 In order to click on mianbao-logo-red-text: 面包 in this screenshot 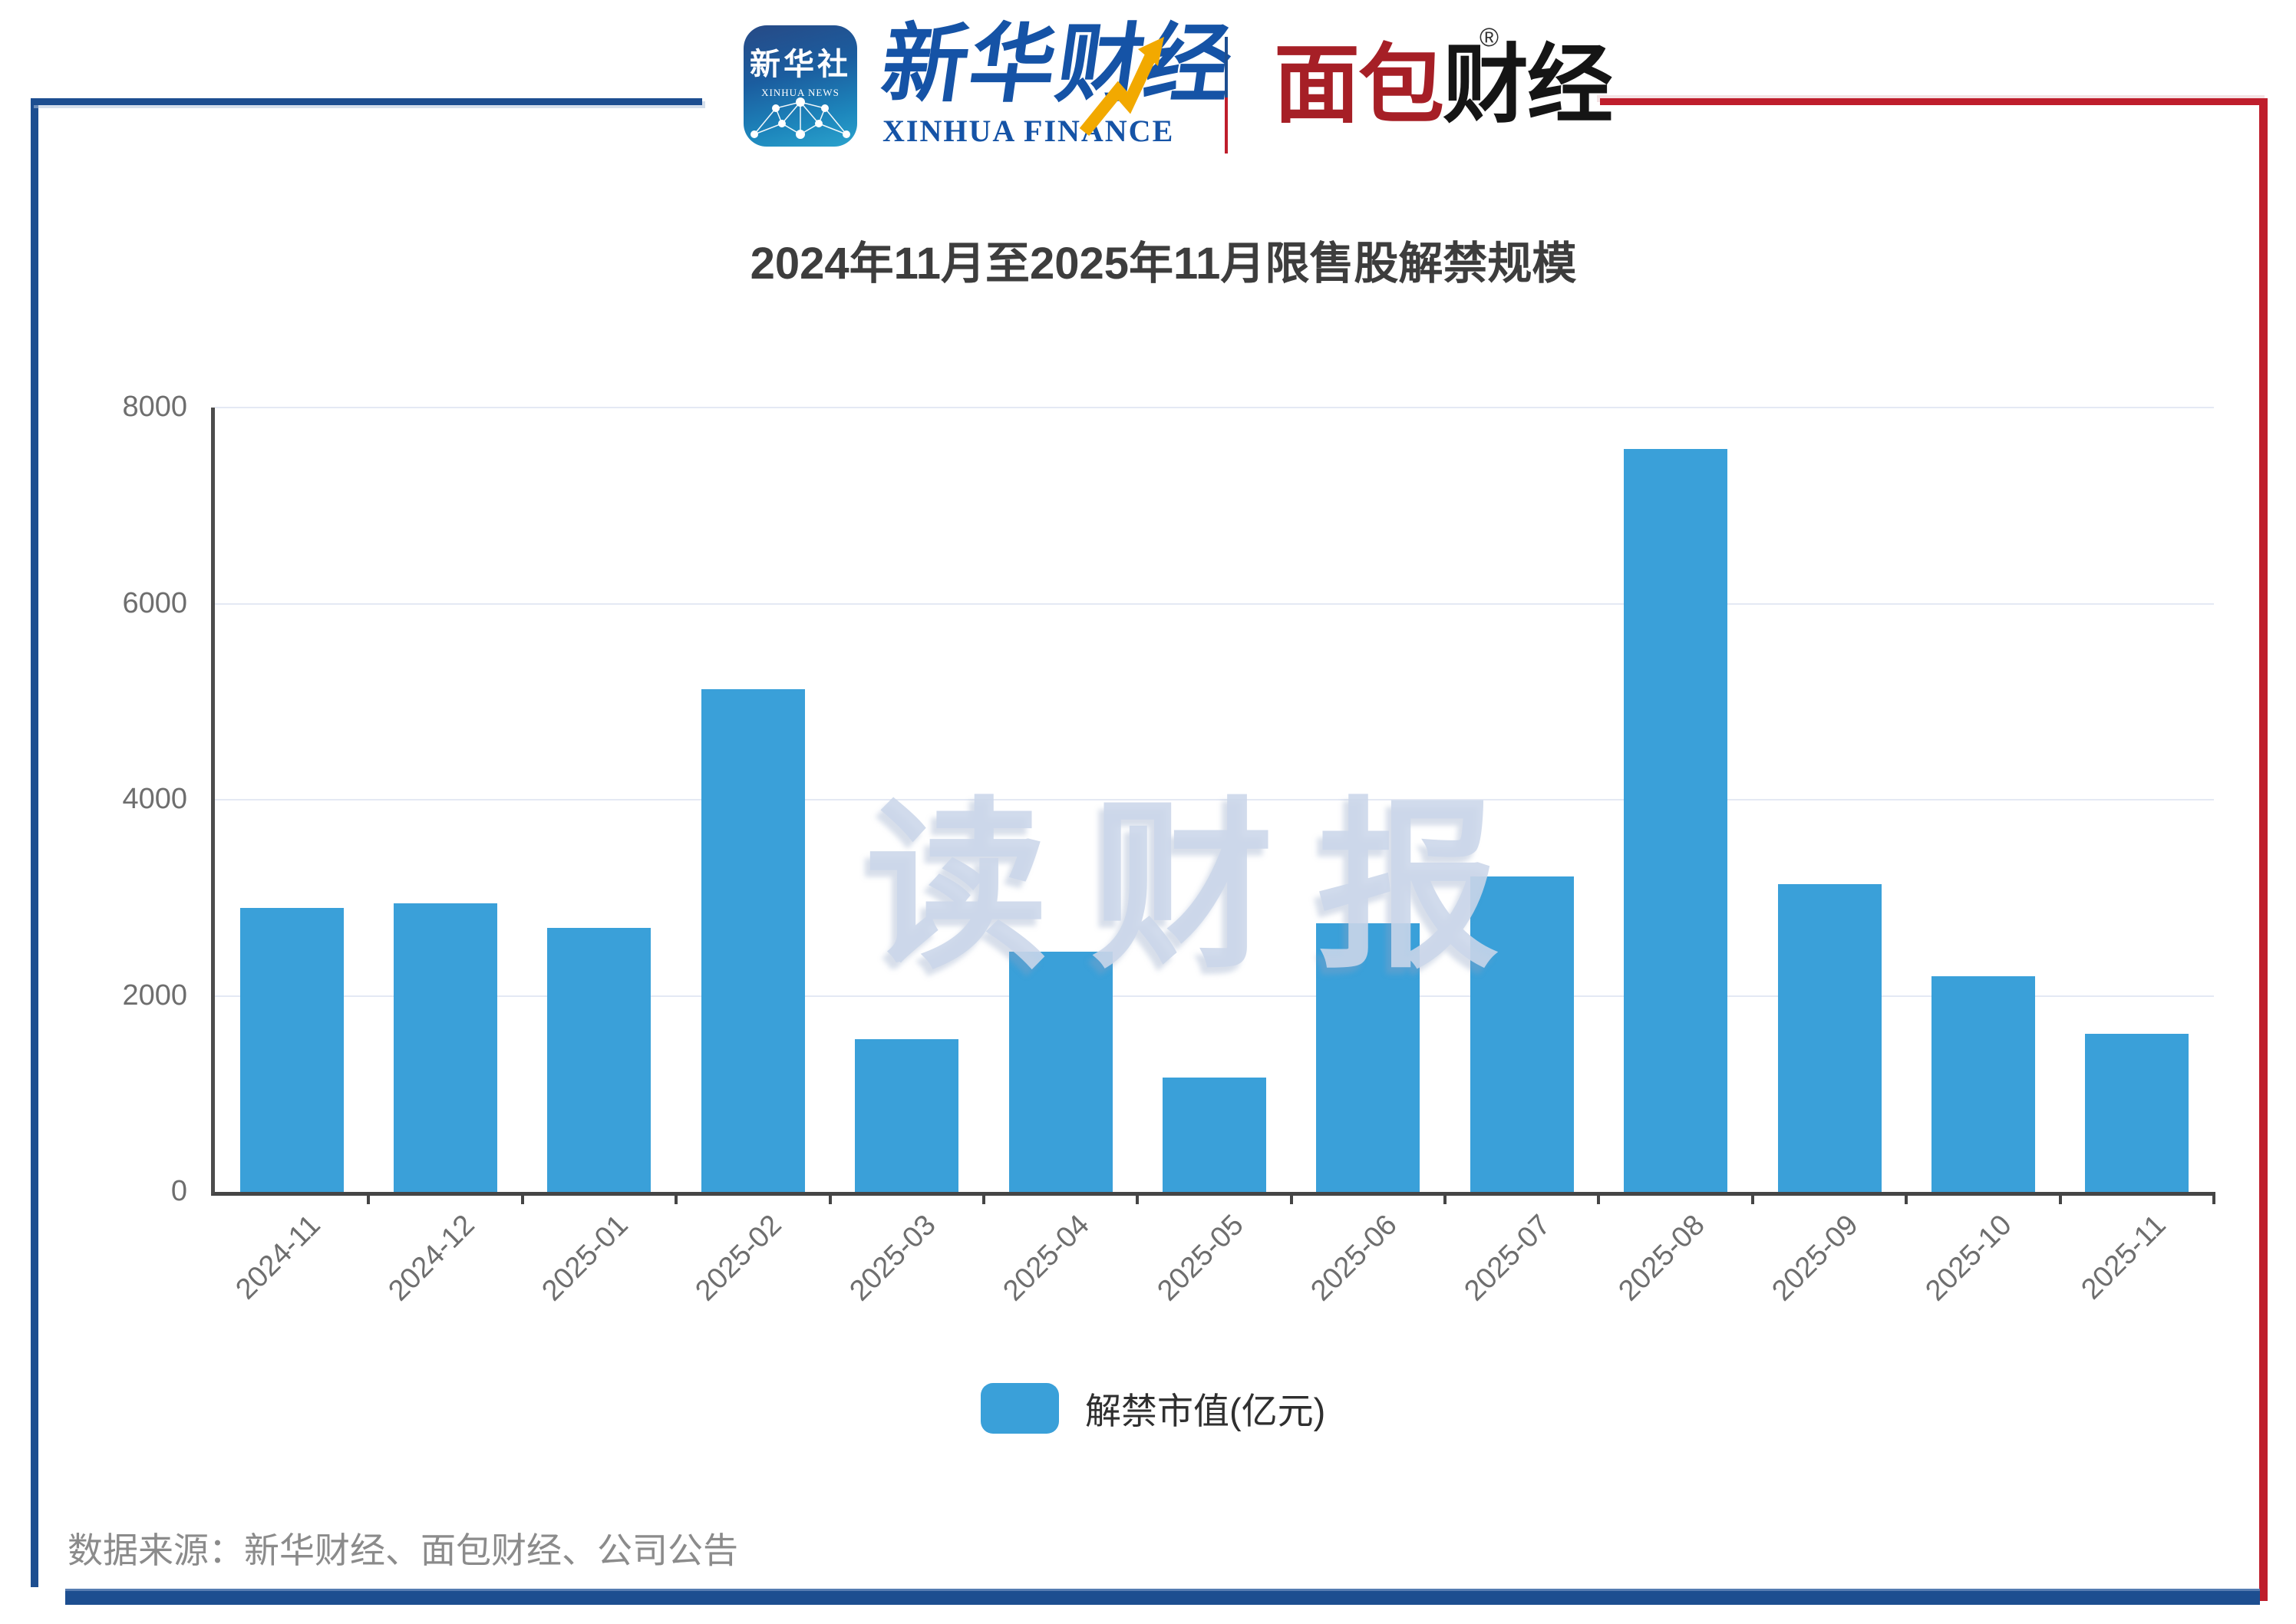, I will do `click(1359, 85)`.